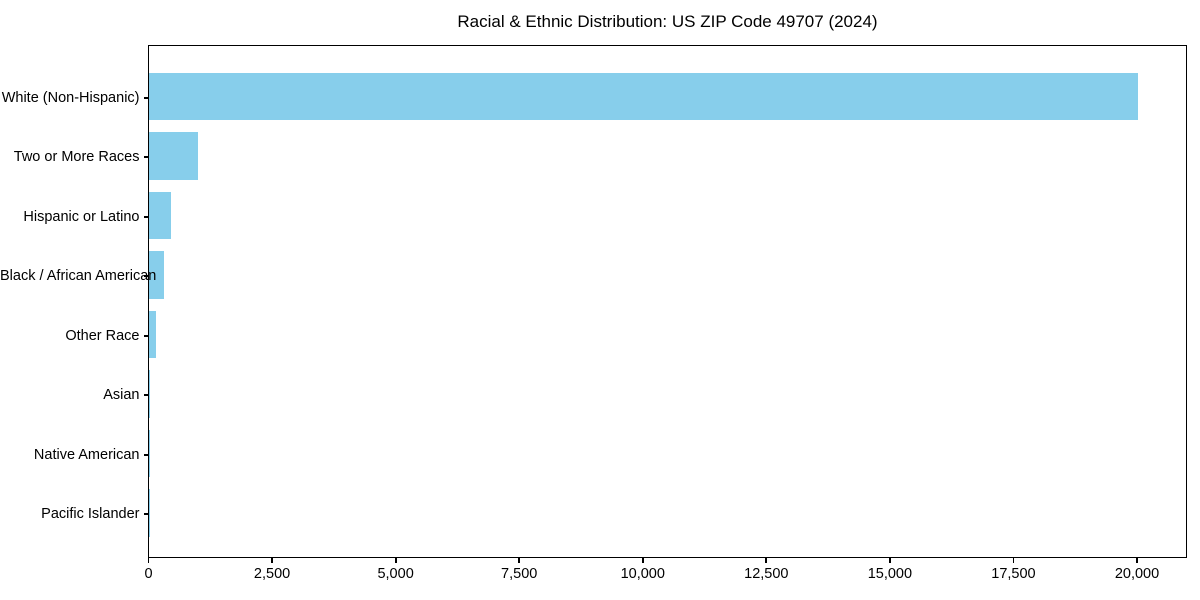 The image size is (1200, 600). What do you see at coordinates (1013, 573) in the screenshot?
I see `x-tick-label-17500: 17,500` at bounding box center [1013, 573].